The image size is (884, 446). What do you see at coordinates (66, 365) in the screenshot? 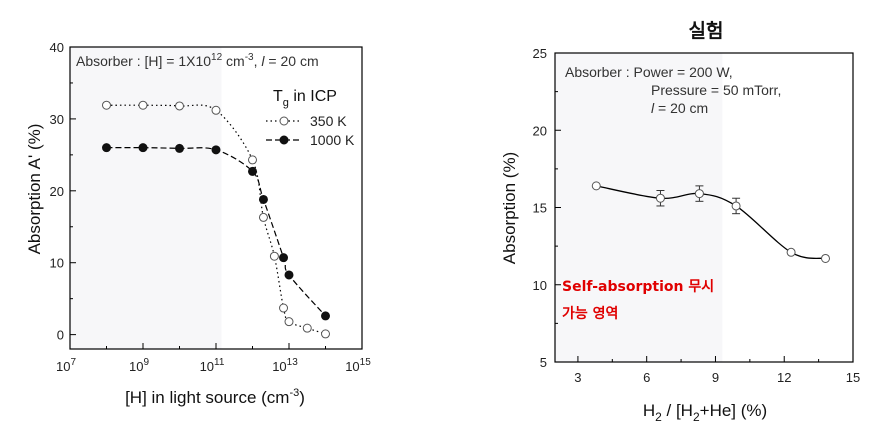
I see `left-x-tick-label: 10⁷` at bounding box center [66, 365].